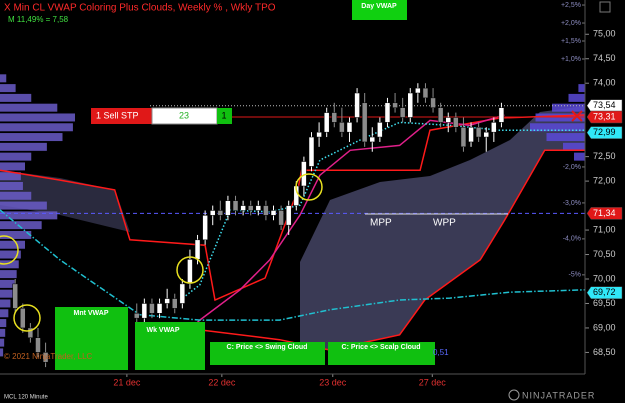 The height and width of the screenshot is (403, 625). I want to click on y2-tick-label: -2,0%, so click(572, 167).